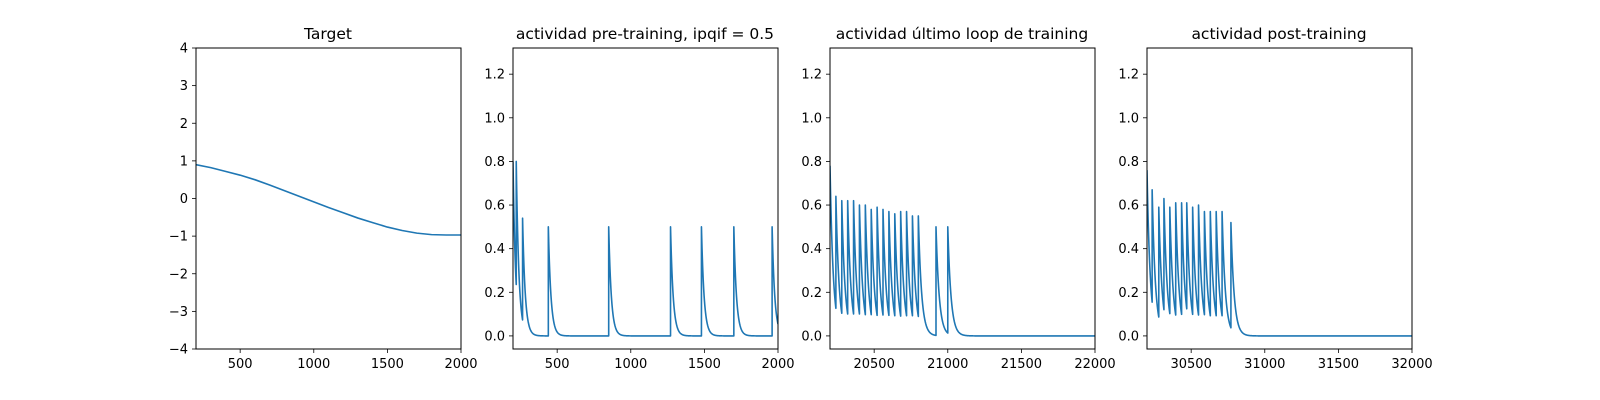  What do you see at coordinates (184, 86) in the screenshot?
I see `y-tick-label: 3` at bounding box center [184, 86].